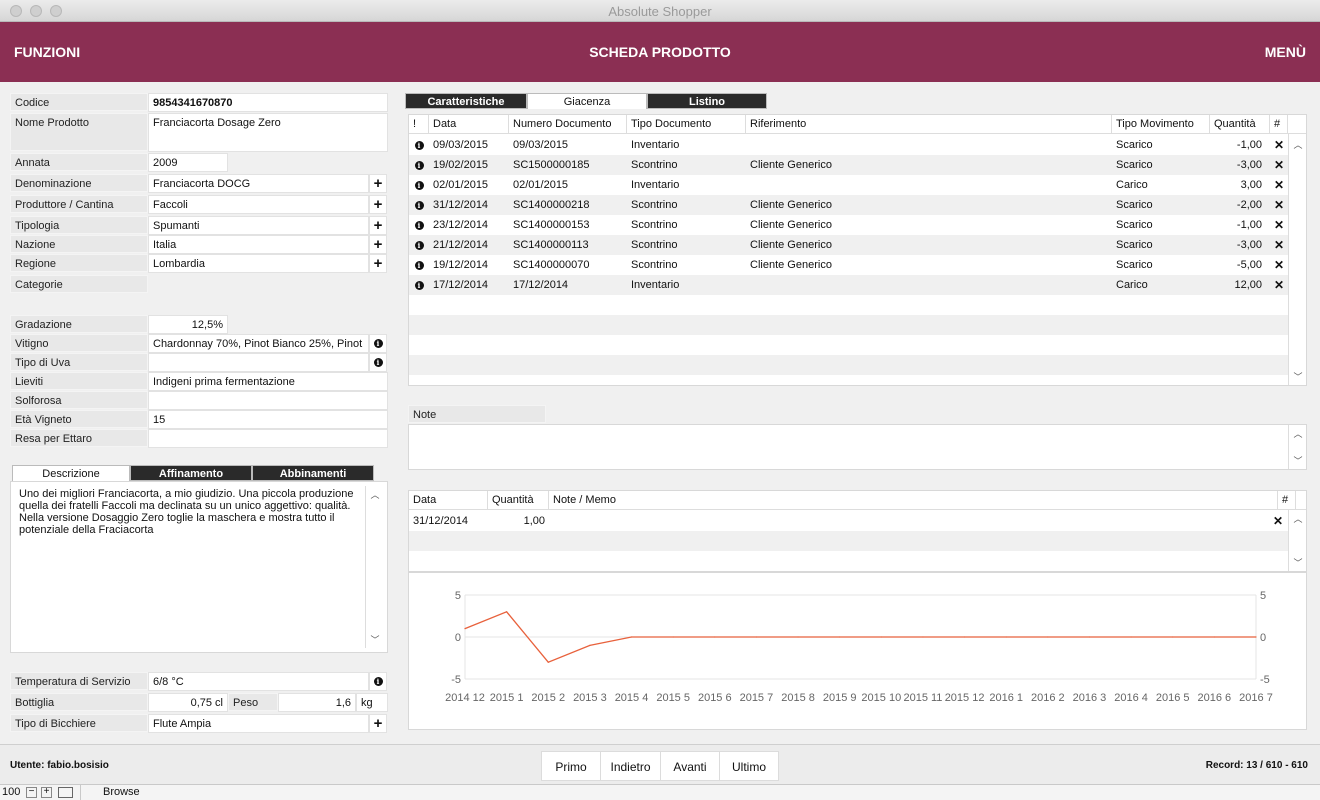  I want to click on produttore-field: Faccoli, so click(258, 204).